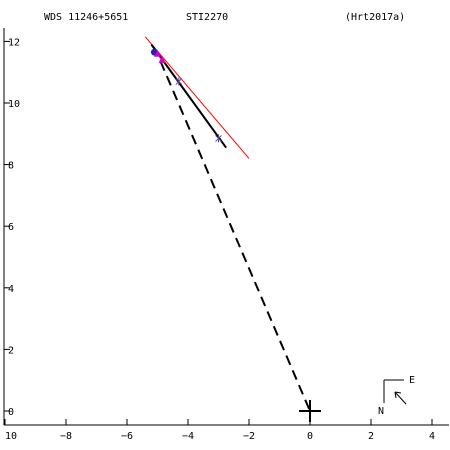 This screenshot has width=450, height=450. I want to click on y-tick-label-6: 6, so click(11, 227).